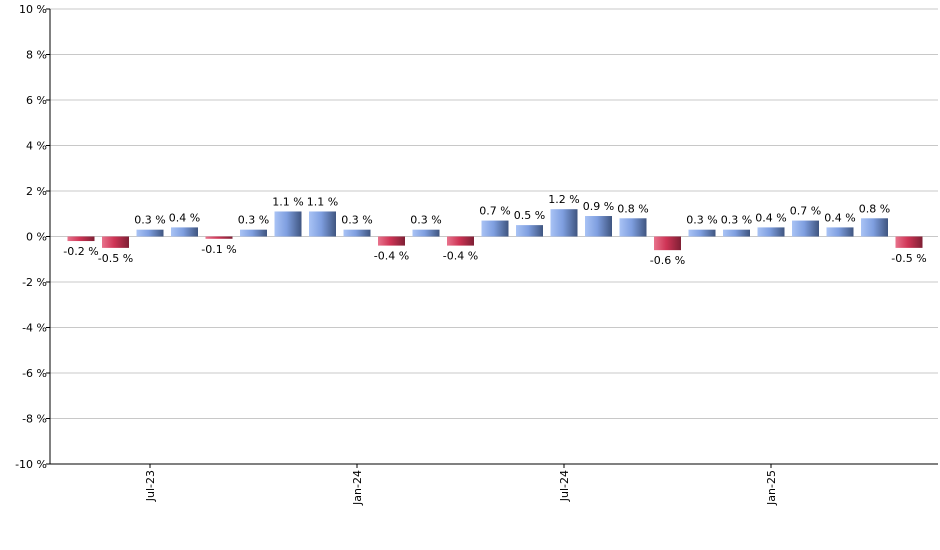  Describe the element at coordinates (36, 237) in the screenshot. I see `y-tick-label: 0 %` at that location.